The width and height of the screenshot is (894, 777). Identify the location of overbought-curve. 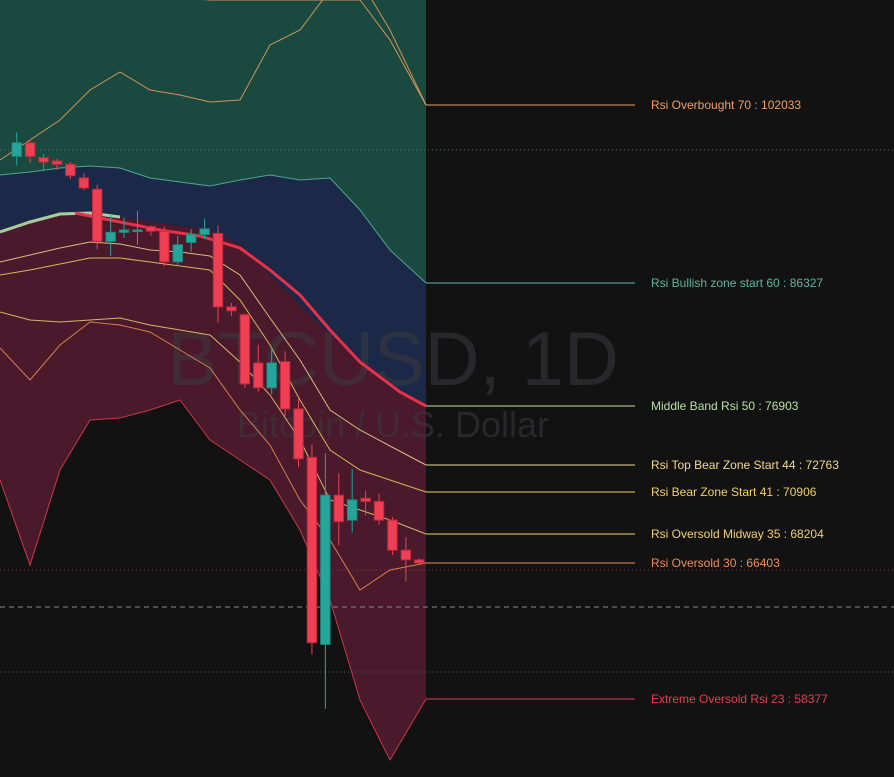
(213, 80).